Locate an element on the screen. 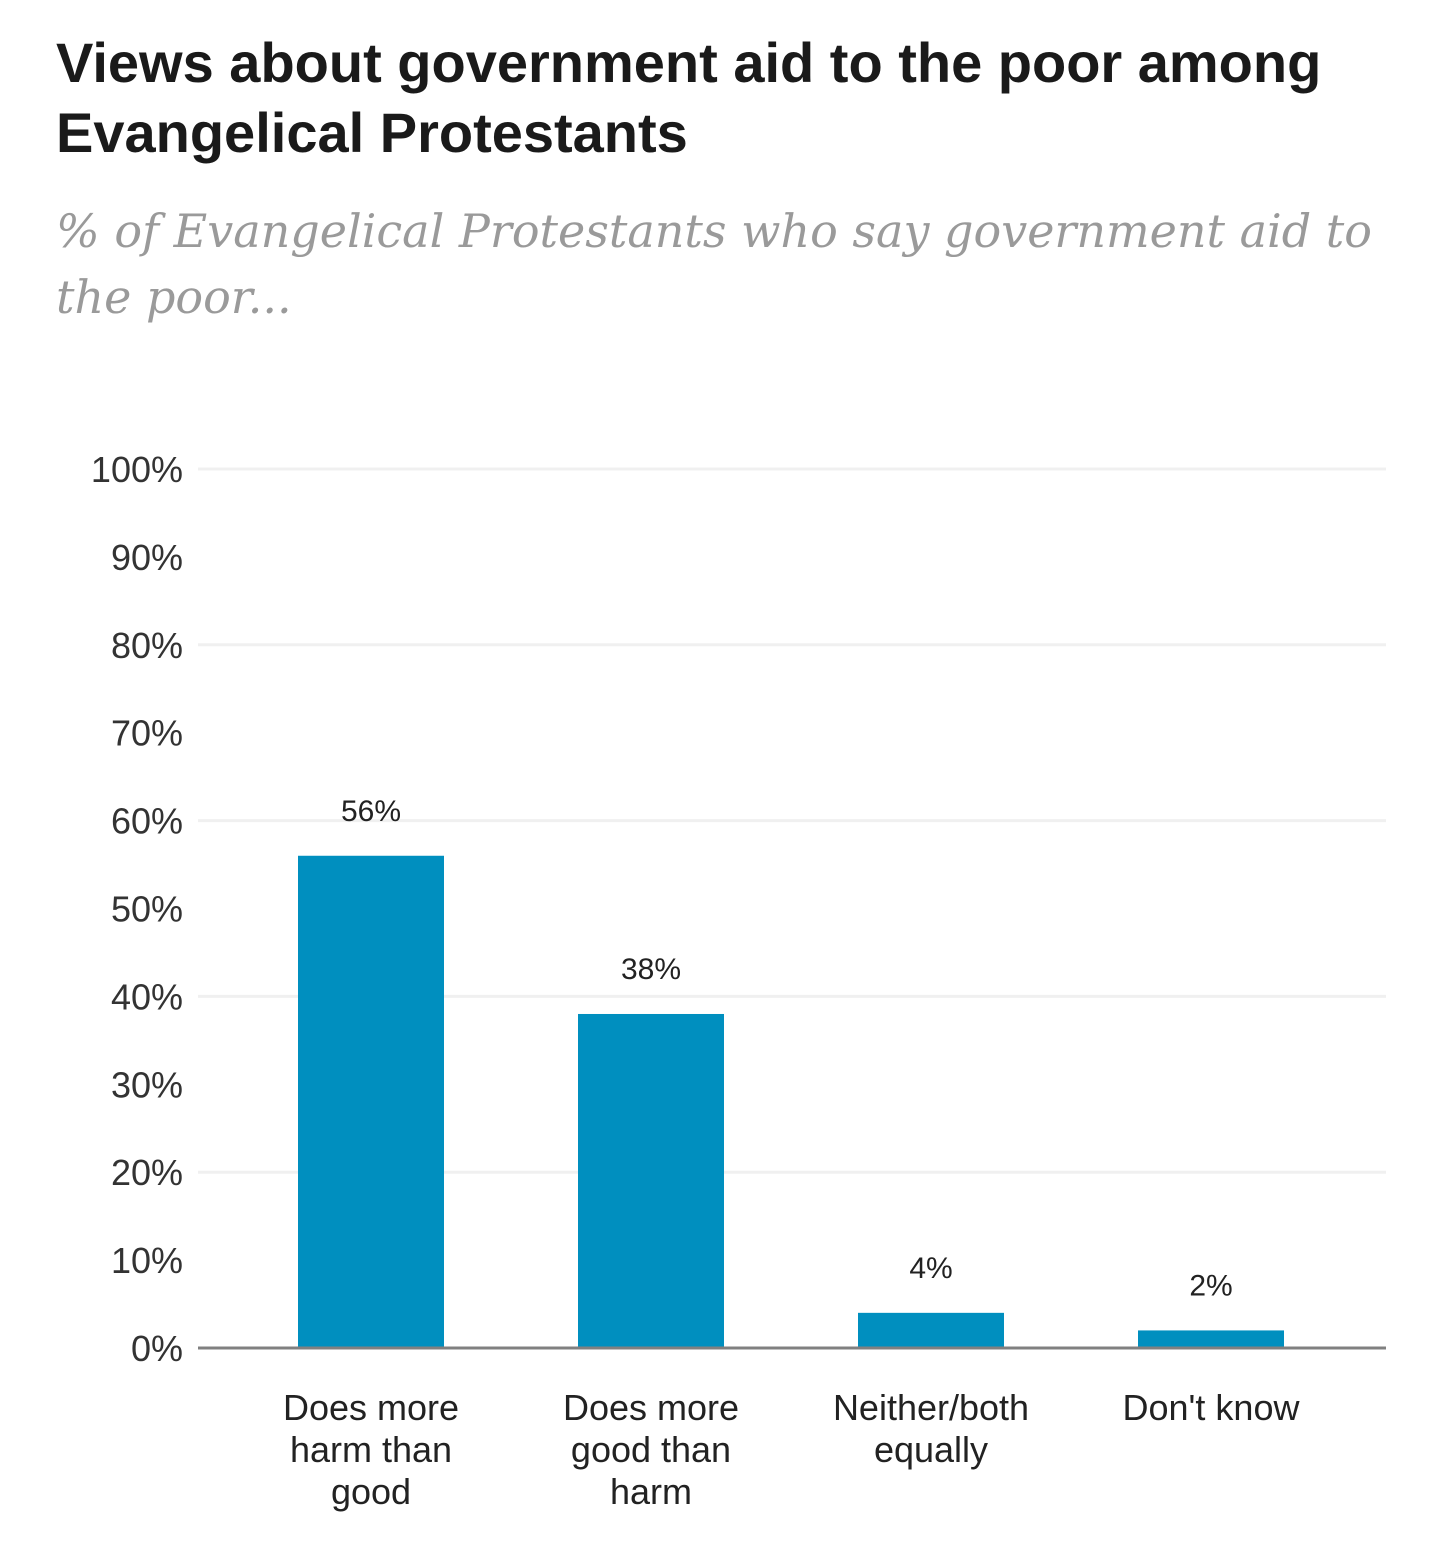 The width and height of the screenshot is (1439, 1563). y-tick-label: 10% is located at coordinates (147, 1260).